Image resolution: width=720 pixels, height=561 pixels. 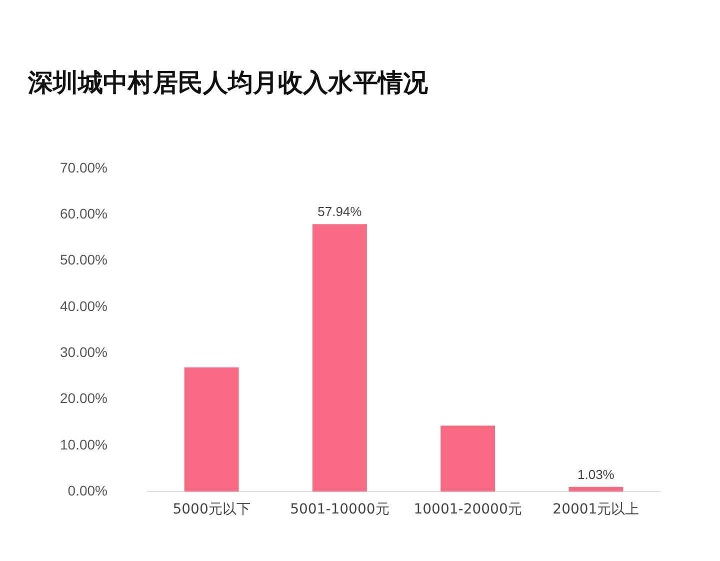 I want to click on y-tick-label: 10.00%, so click(x=84, y=444).